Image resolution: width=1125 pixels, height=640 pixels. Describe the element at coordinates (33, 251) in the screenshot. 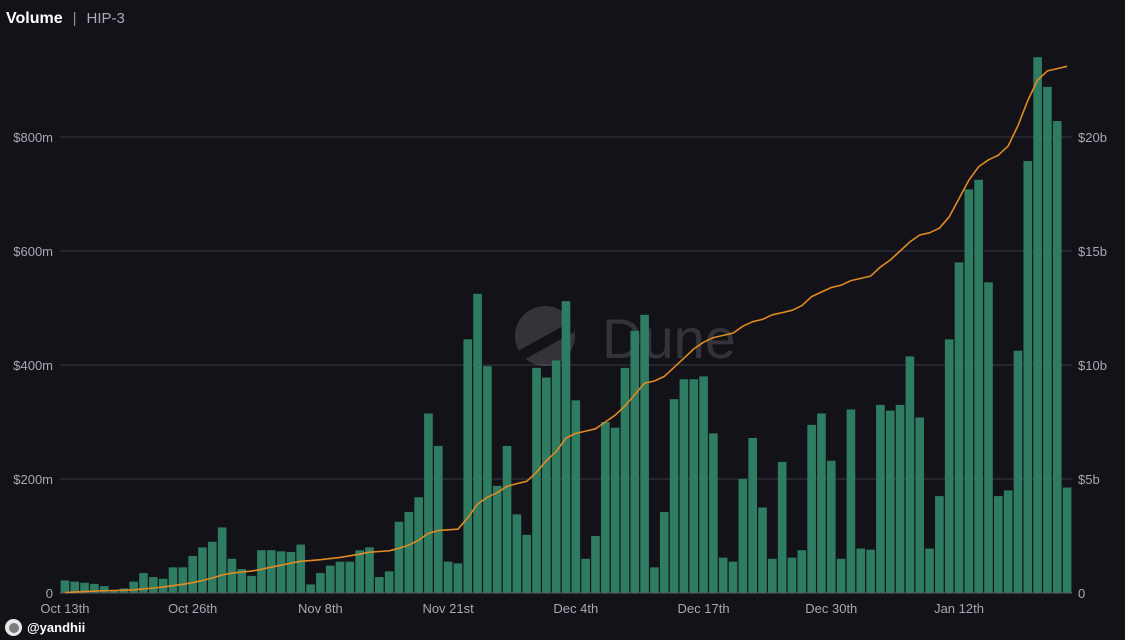

I see `y-left-tick-label: $600m` at that location.